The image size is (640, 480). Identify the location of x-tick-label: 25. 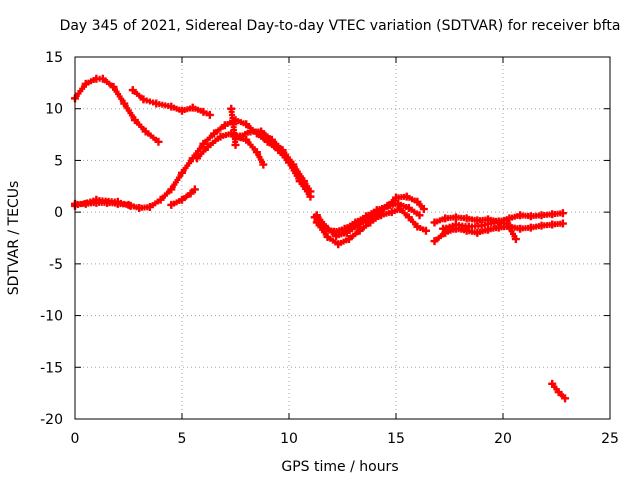
(610, 439).